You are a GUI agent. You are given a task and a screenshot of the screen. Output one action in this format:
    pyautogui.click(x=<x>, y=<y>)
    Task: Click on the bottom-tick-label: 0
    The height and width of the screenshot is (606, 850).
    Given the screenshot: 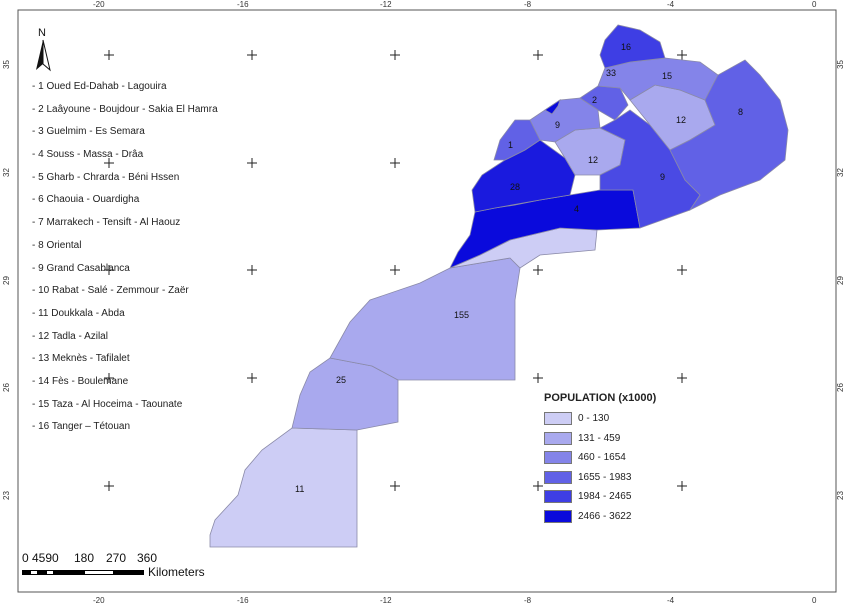 What is the action you would take?
    pyautogui.click(x=814, y=600)
    